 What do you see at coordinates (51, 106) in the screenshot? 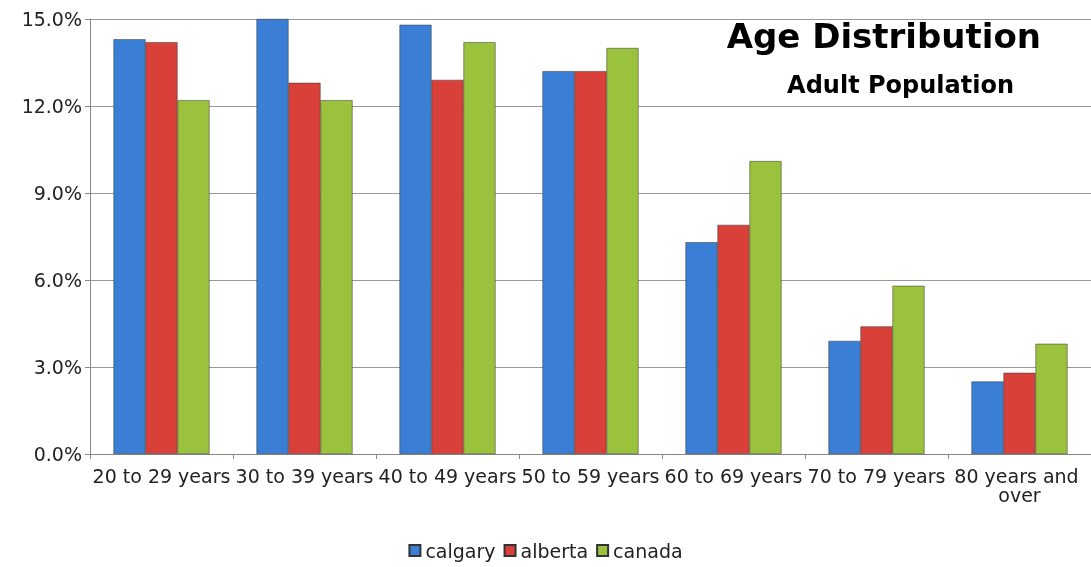
I see `y-tick-label: 12.0%` at bounding box center [51, 106].